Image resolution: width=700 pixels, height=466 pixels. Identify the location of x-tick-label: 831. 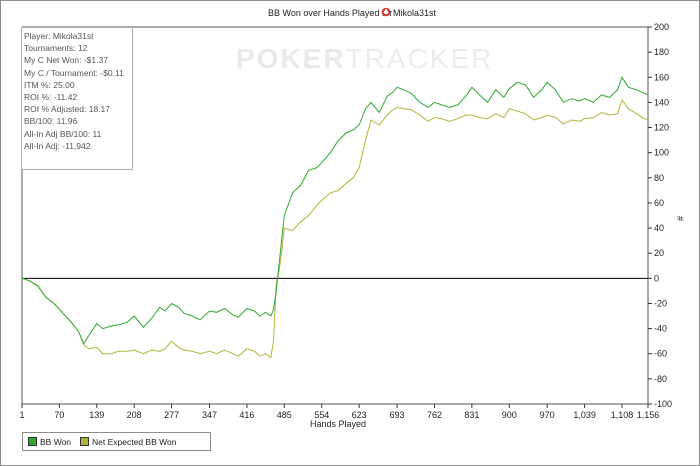
(471, 415).